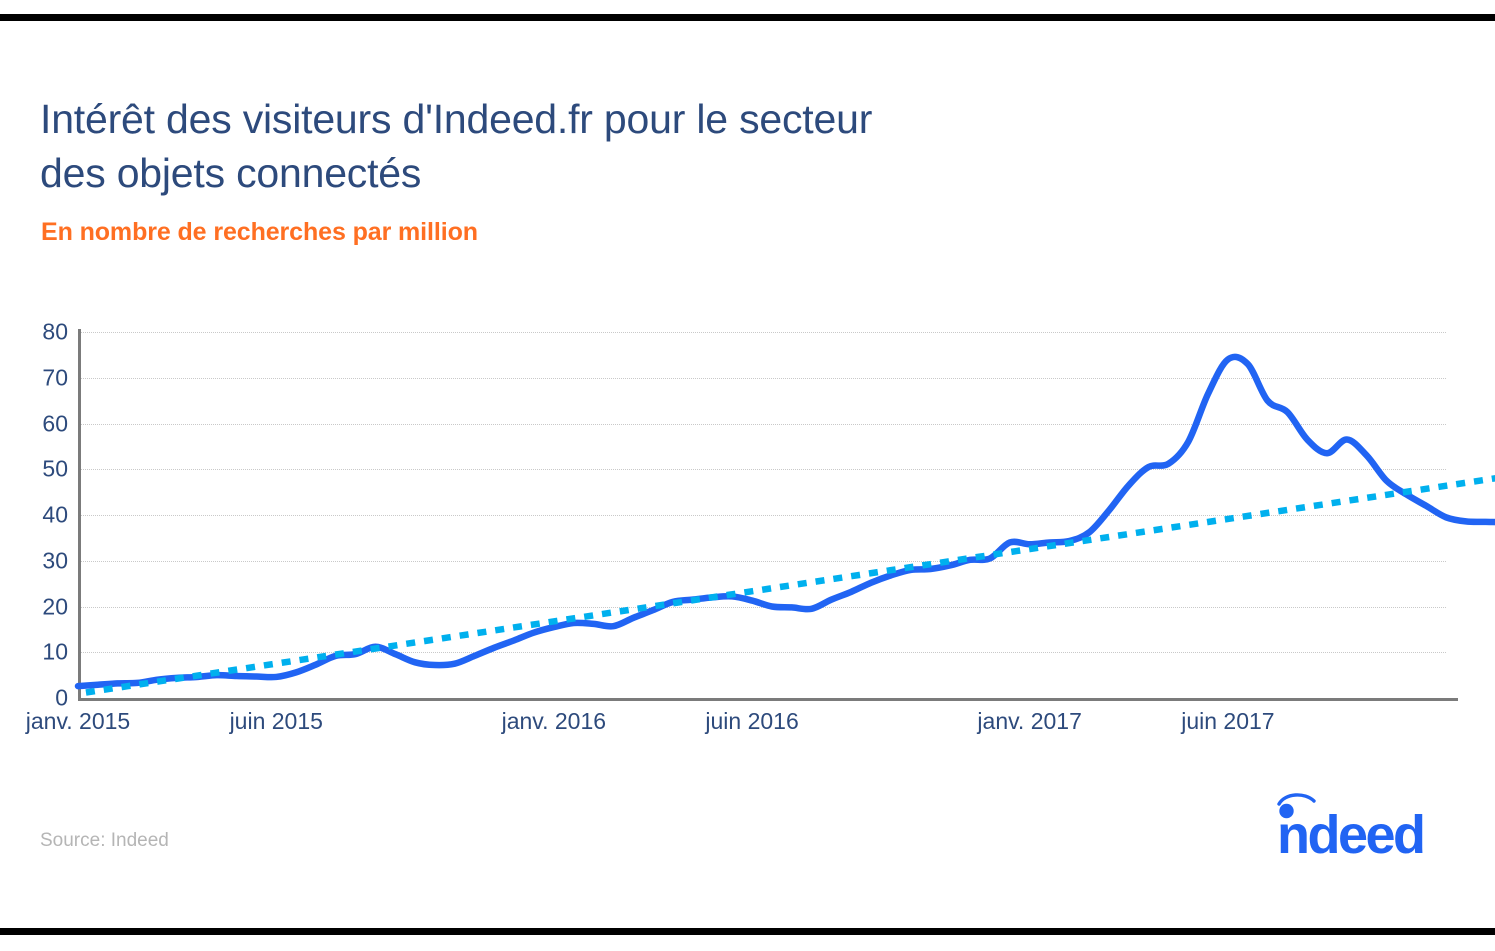 This screenshot has width=1495, height=951. Describe the element at coordinates (1350, 832) in the screenshot. I see `svg-text: ndeed` at that location.